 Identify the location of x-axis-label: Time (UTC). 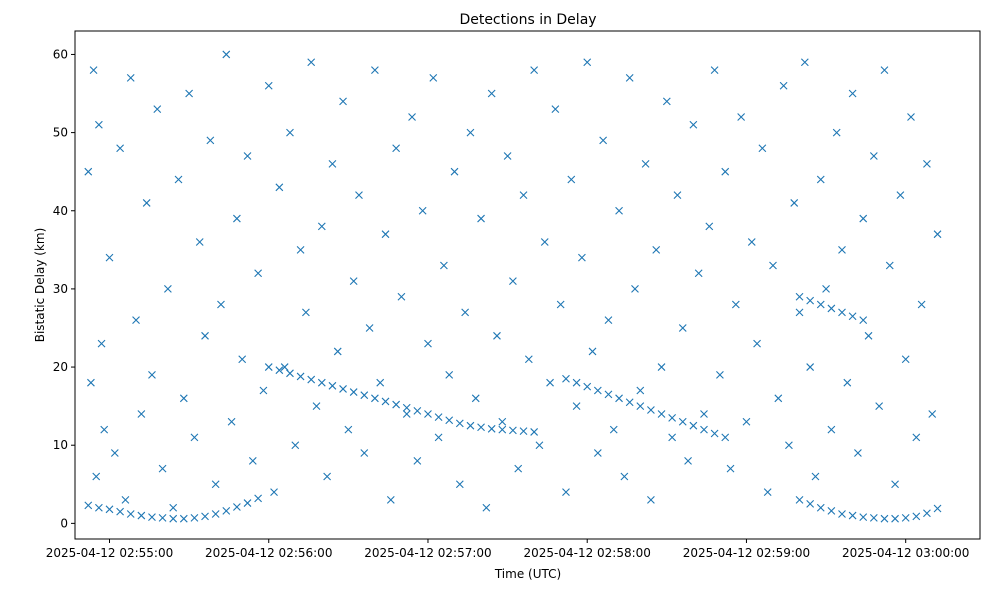
(527, 574).